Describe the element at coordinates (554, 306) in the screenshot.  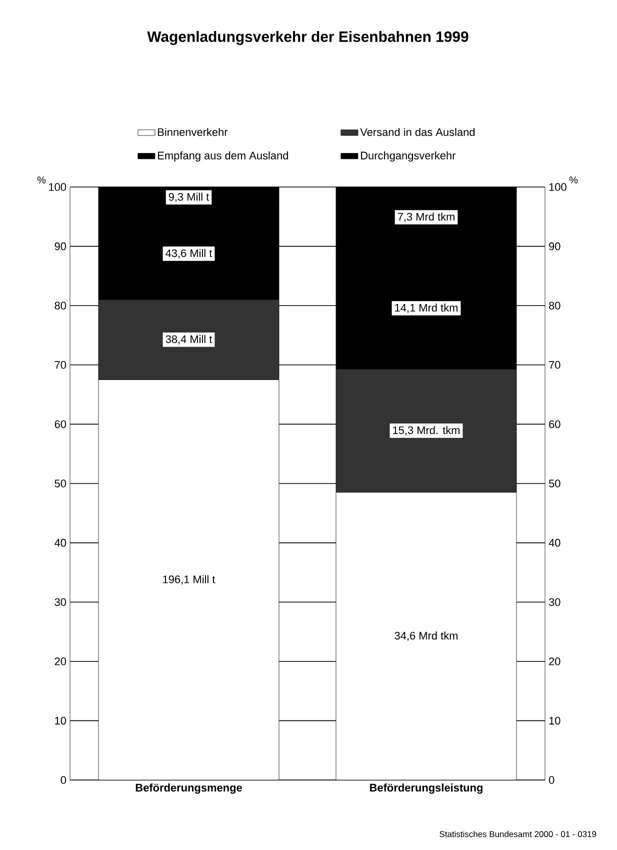
I see `y2-tick-label: 80` at that location.